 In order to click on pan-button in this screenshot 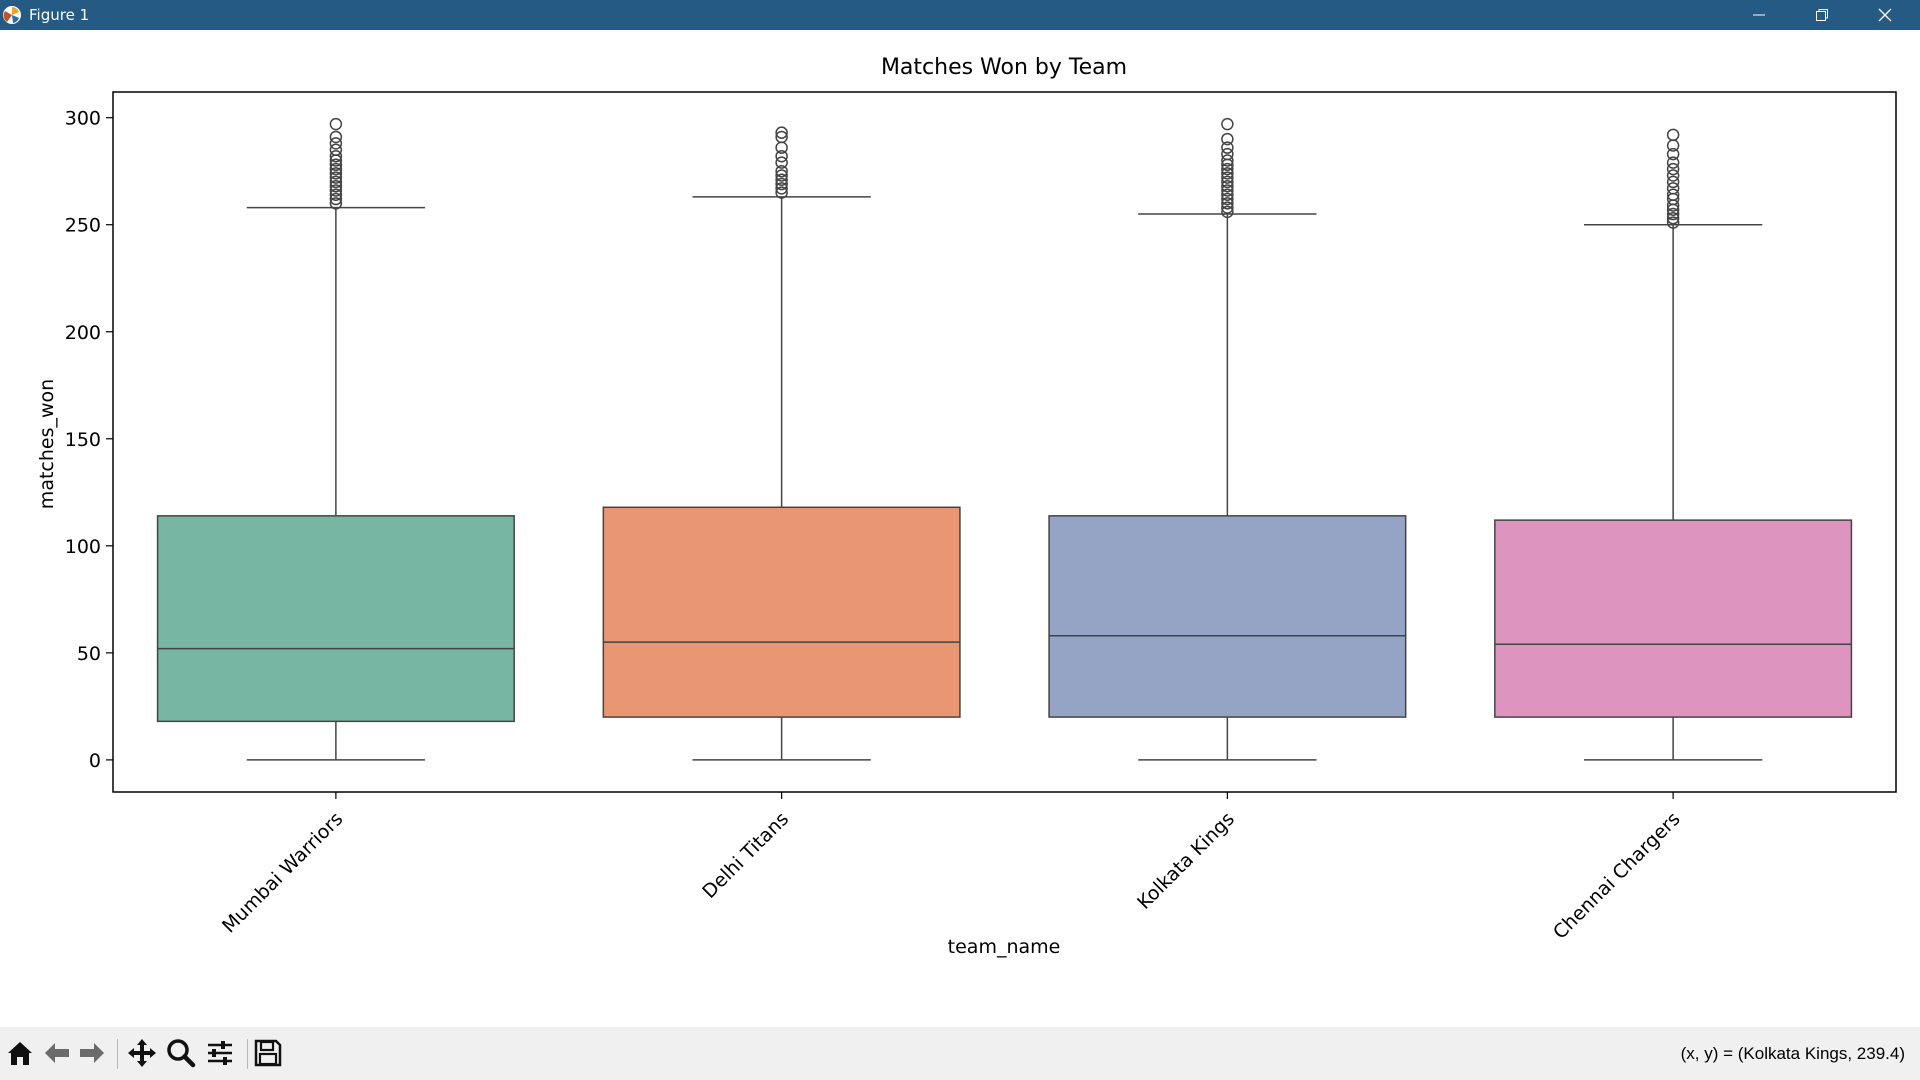, I will do `click(142, 1053)`.